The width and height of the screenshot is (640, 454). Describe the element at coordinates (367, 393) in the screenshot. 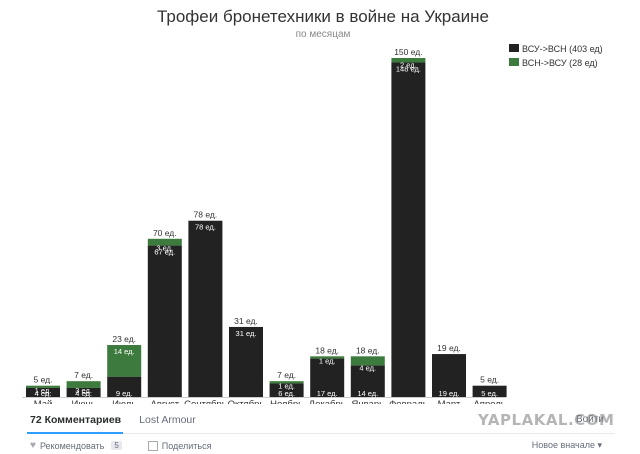

I see `data-label-series-1-8: 14 ед.` at that location.